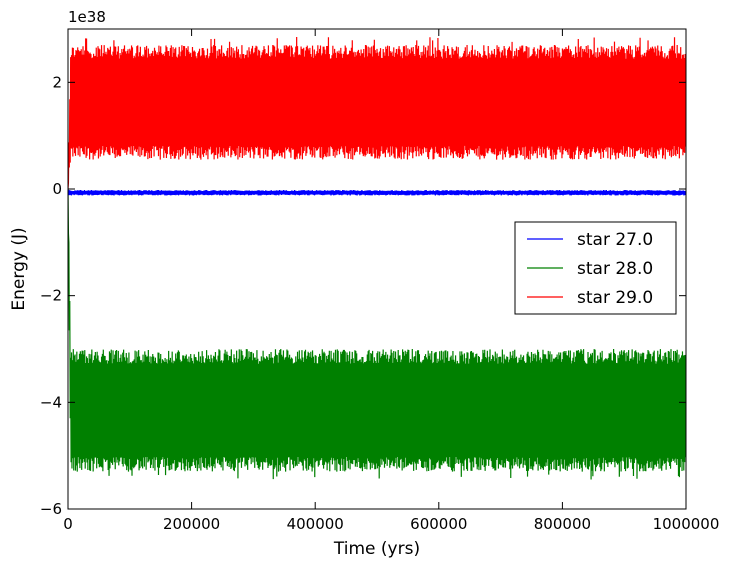 The height and width of the screenshot is (567, 733). I want to click on x-tick-label: 600000, so click(438, 524).